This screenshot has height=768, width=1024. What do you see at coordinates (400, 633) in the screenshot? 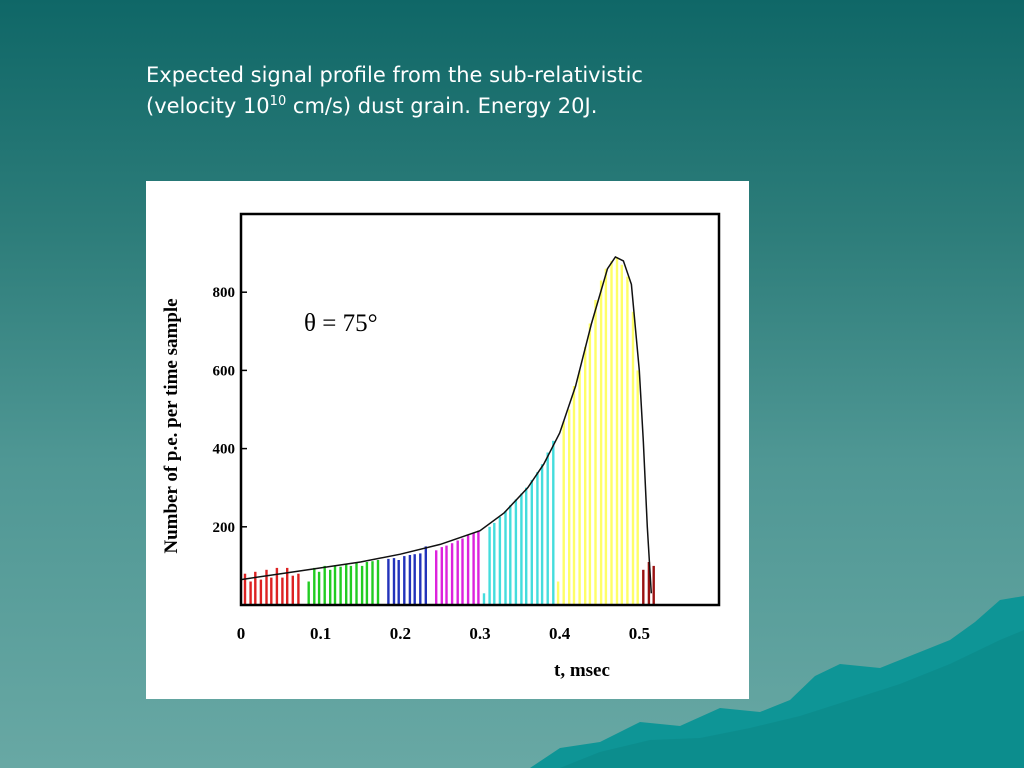
I see `x-tick-label-2: 0.2` at bounding box center [400, 633].